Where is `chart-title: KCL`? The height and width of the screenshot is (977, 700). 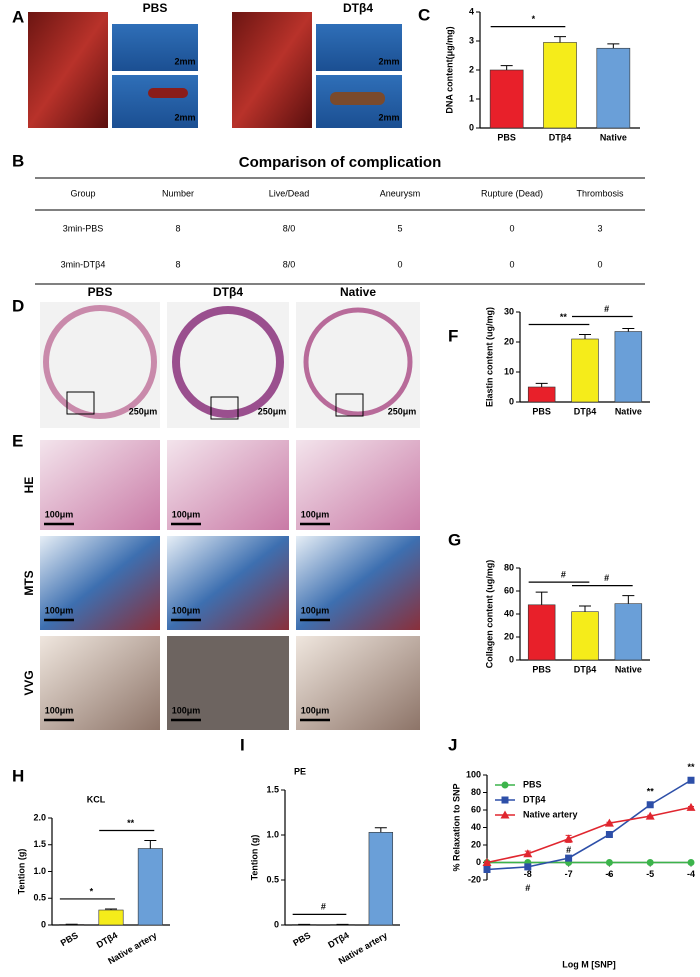 chart-title: KCL is located at coordinates (96, 799).